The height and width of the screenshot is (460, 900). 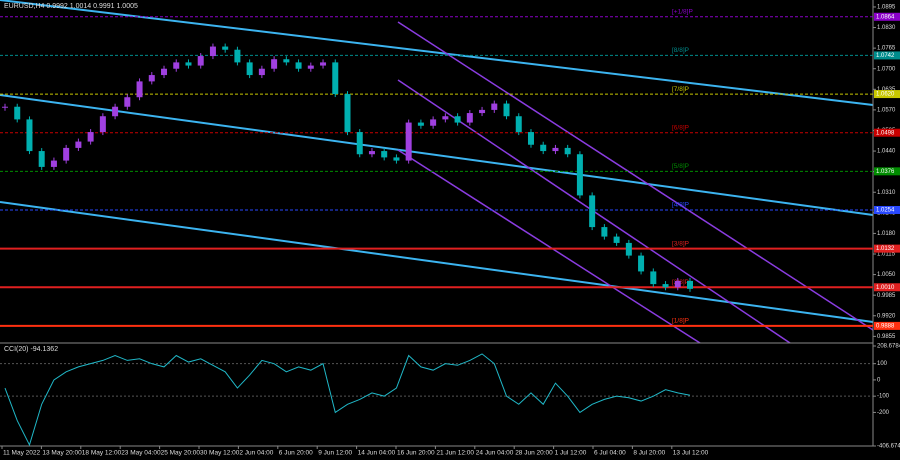 What do you see at coordinates (495, 453) in the screenshot?
I see `x-tick-label: 24 Jun 04:00` at bounding box center [495, 453].